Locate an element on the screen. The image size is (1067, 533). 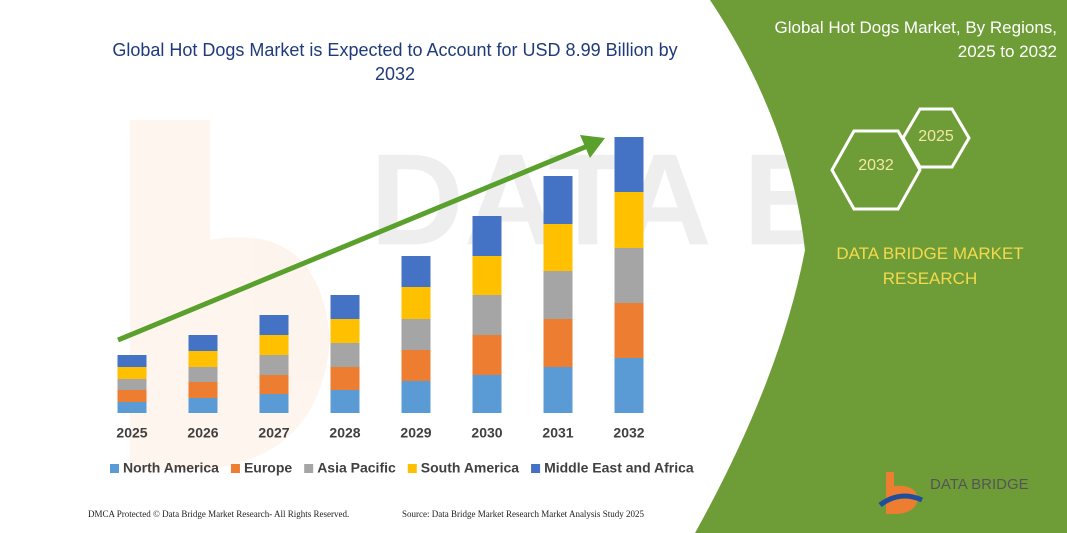
legend-label: North America is located at coordinates (171, 468).